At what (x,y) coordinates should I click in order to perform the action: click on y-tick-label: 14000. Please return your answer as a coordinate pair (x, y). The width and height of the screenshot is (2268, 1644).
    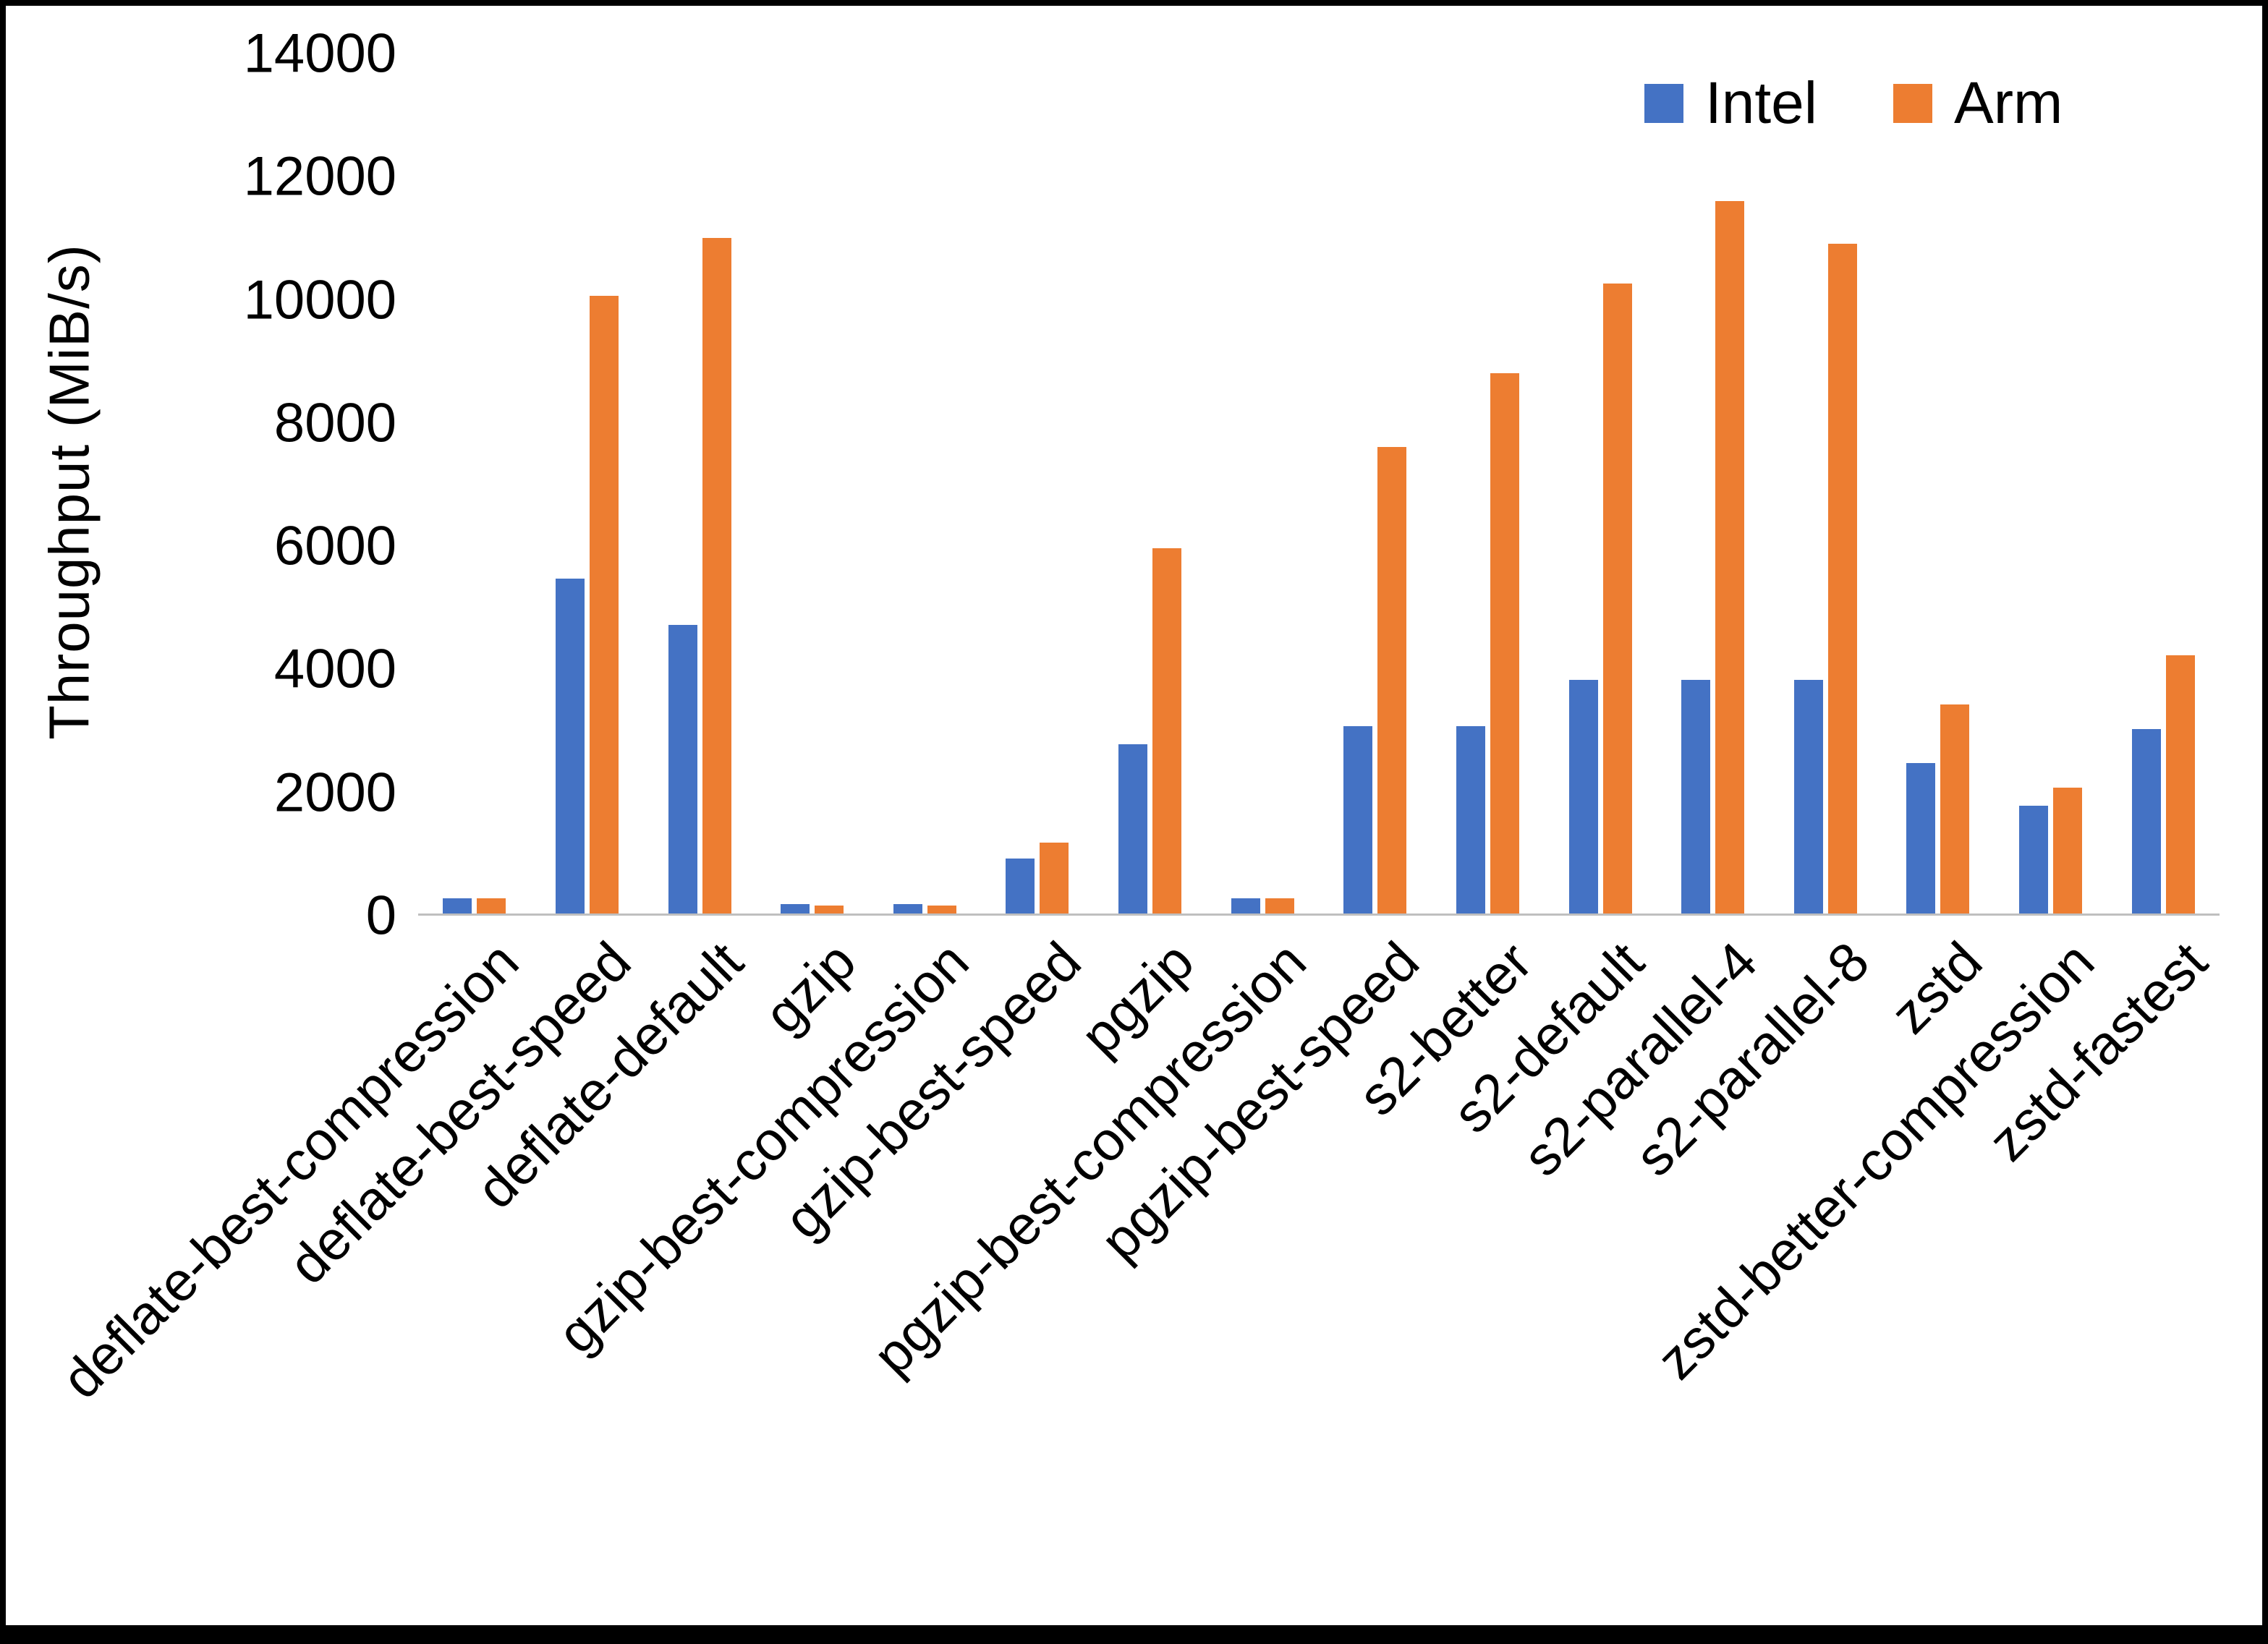
    Looking at the image, I should click on (319, 53).